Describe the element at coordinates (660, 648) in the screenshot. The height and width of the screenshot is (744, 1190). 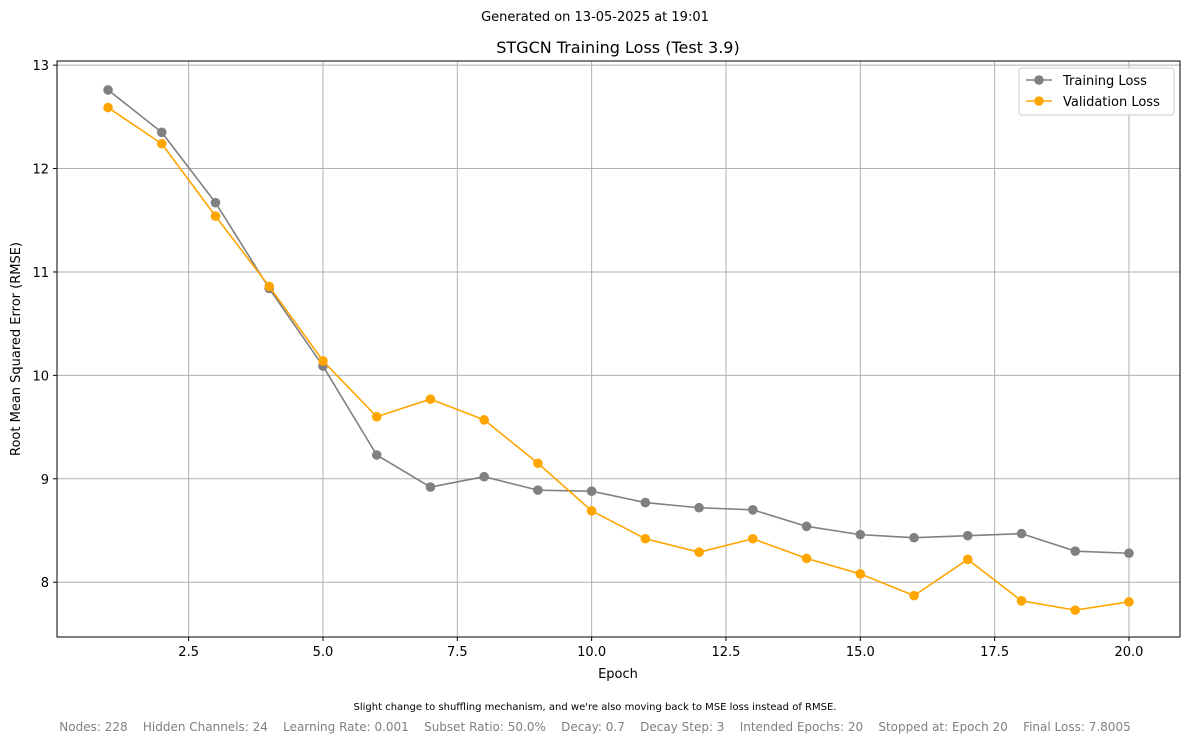
I see `x-axis-ticks: 2.5 5.0 7.5 10.0 12.5 15.0 17.5 20.0` at that location.